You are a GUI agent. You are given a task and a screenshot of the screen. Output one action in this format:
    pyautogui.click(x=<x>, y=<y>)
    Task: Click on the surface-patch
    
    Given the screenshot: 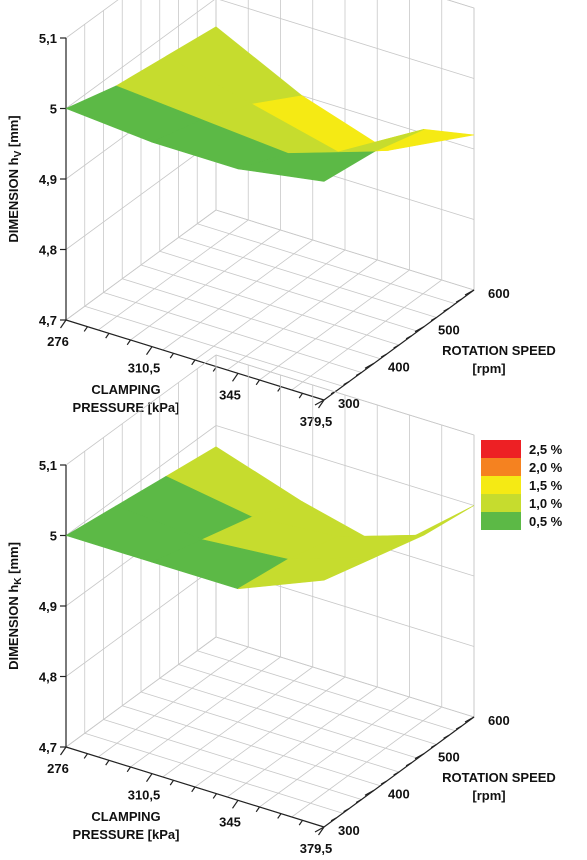 What is the action you would take?
    pyautogui.click(x=306, y=166)
    